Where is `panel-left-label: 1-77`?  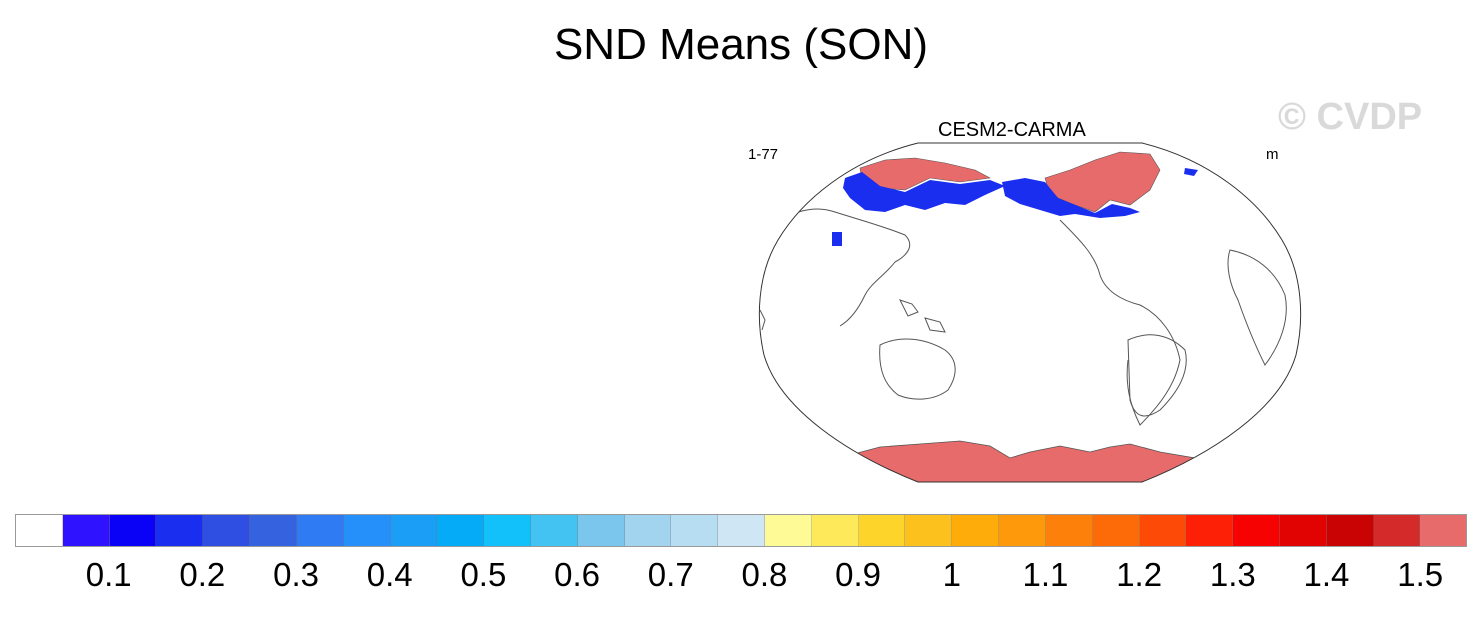
panel-left-label: 1-77 is located at coordinates (763, 154).